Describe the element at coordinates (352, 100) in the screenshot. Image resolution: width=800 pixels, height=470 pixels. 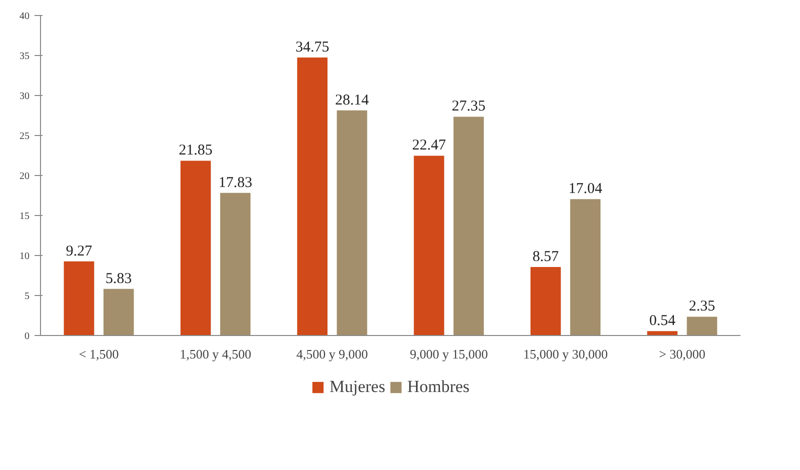
I see `data-label: 28.14` at that location.